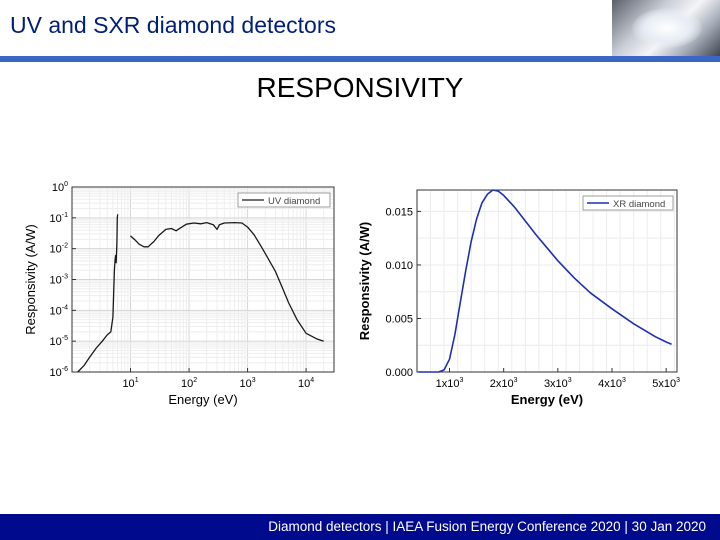  I want to click on legend-label: XR diamond, so click(639, 204).